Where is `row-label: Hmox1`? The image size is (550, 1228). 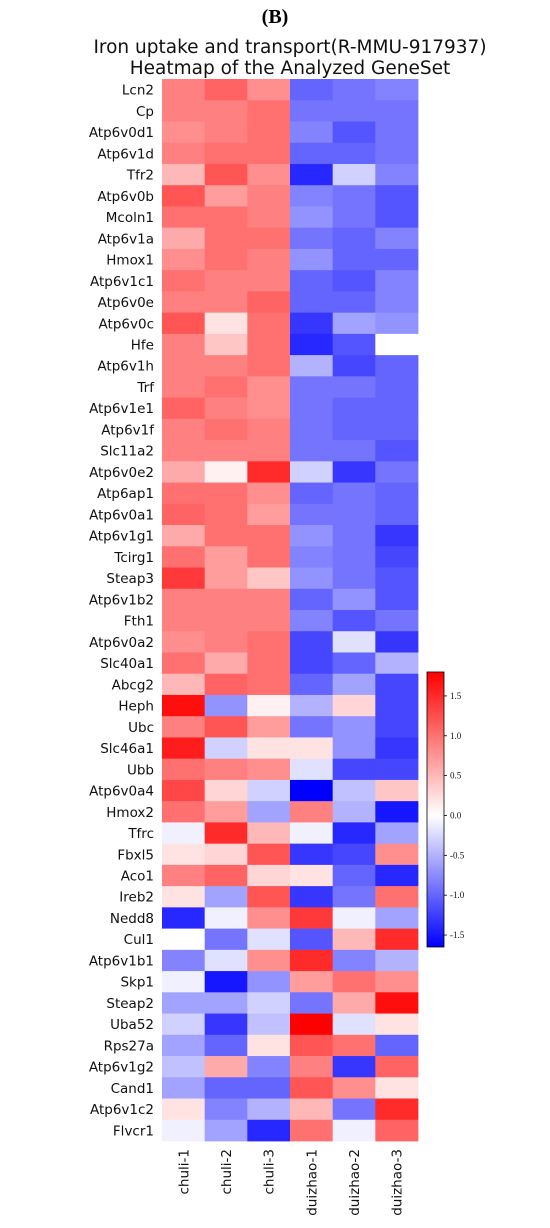
row-label: Hmox1 is located at coordinates (130, 261).